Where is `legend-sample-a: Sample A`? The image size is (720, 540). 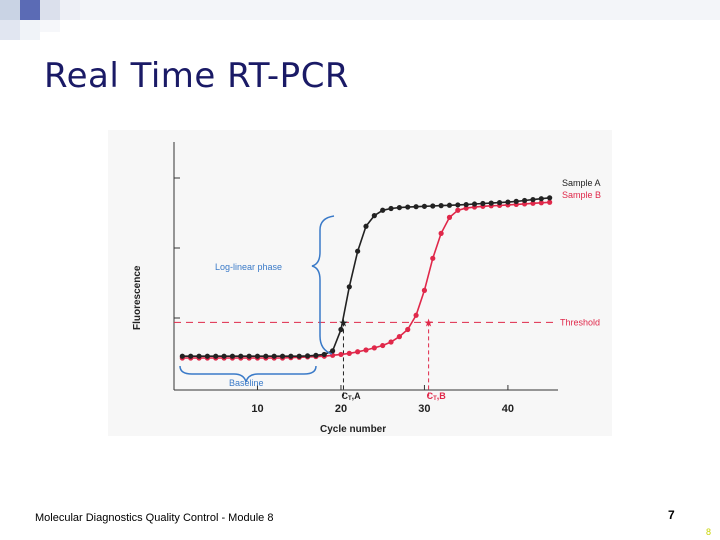 legend-sample-a: Sample A is located at coordinates (581, 183).